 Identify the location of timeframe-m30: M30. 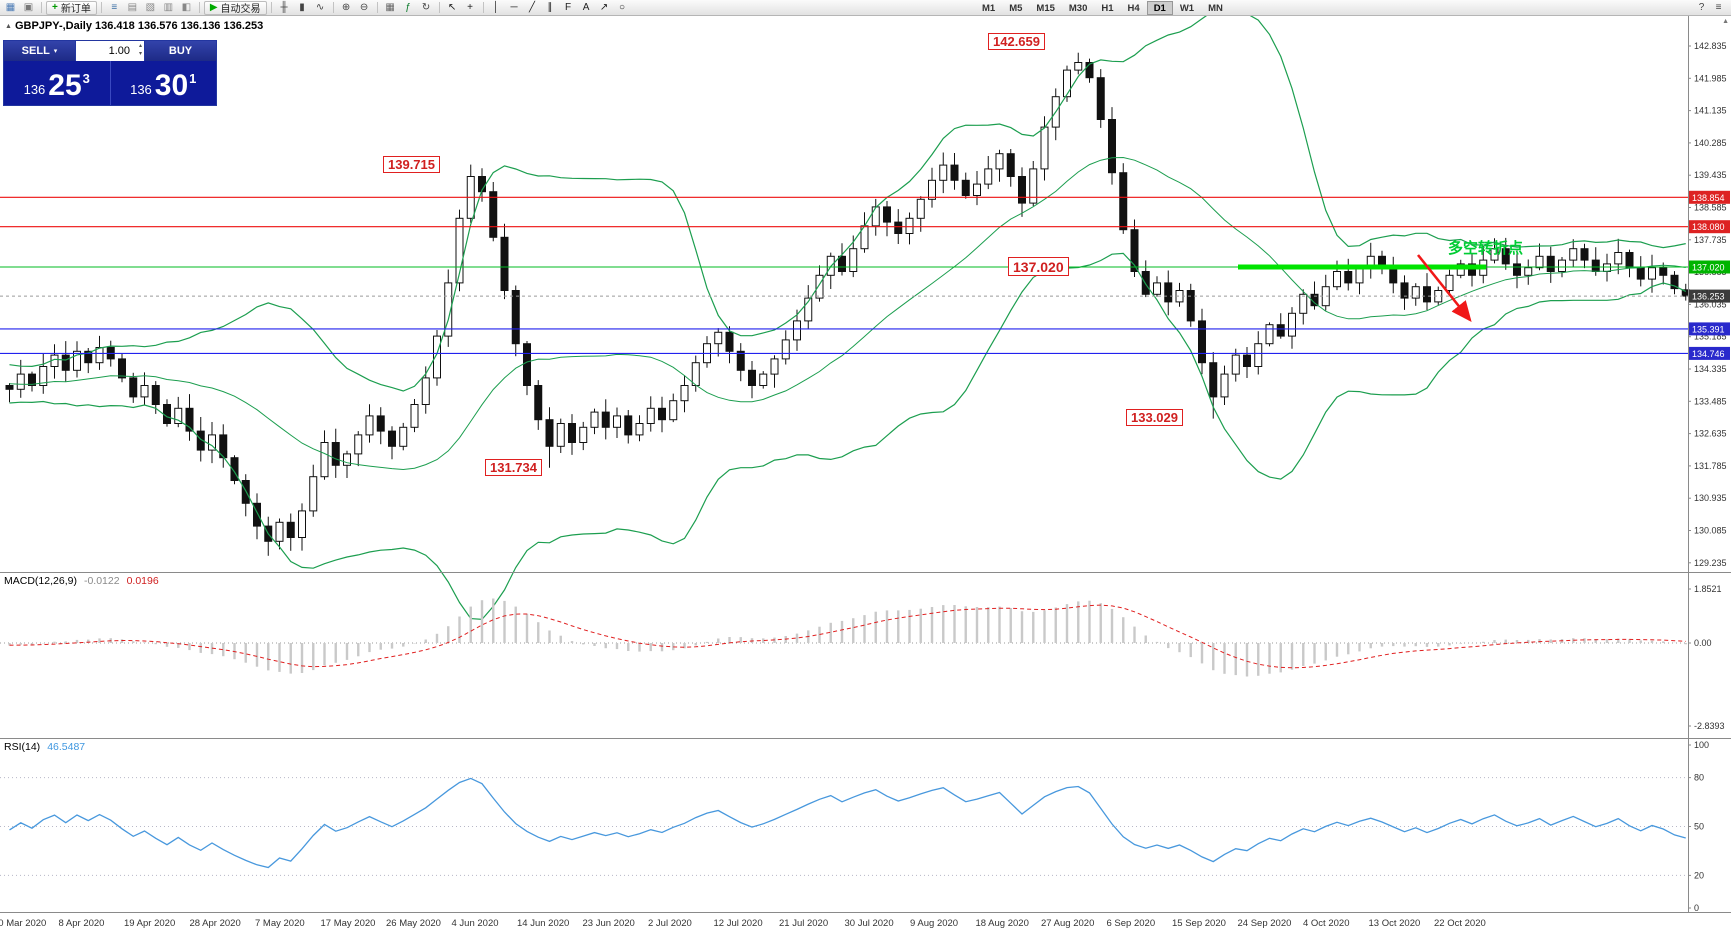
(1078, 8).